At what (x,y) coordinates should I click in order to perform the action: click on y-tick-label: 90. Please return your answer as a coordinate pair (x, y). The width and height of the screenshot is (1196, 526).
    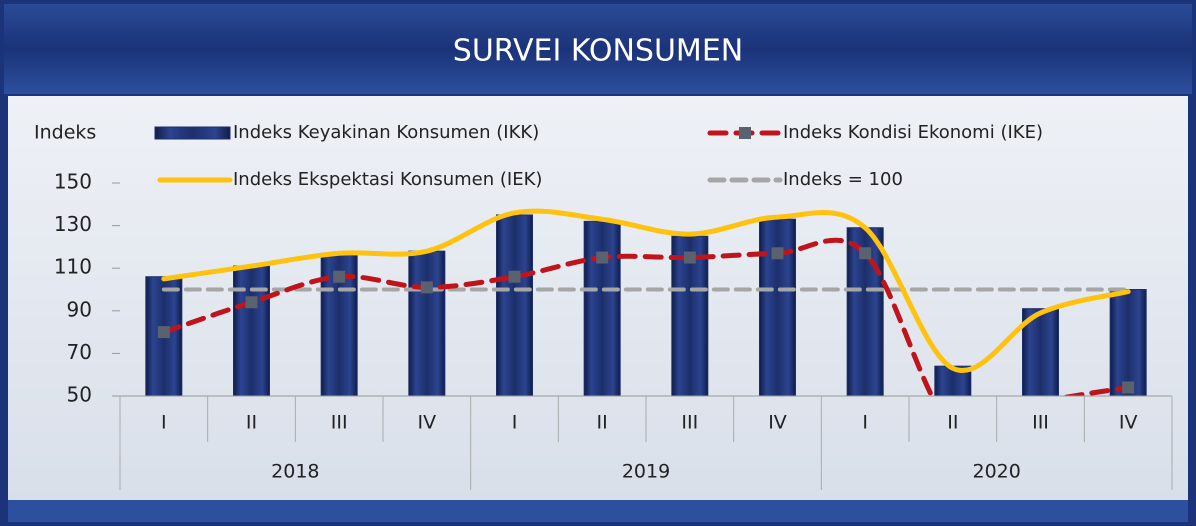
    Looking at the image, I should click on (79, 309).